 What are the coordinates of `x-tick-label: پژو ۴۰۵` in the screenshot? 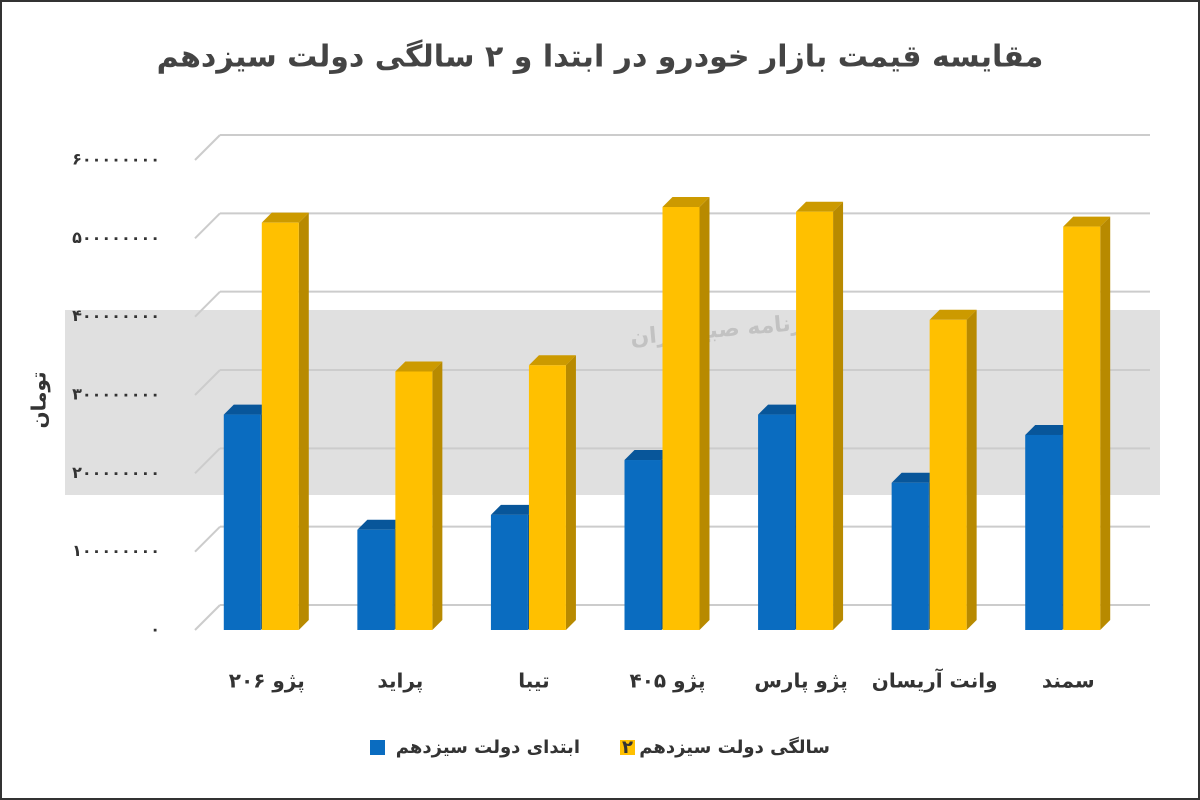 It's located at (668, 681).